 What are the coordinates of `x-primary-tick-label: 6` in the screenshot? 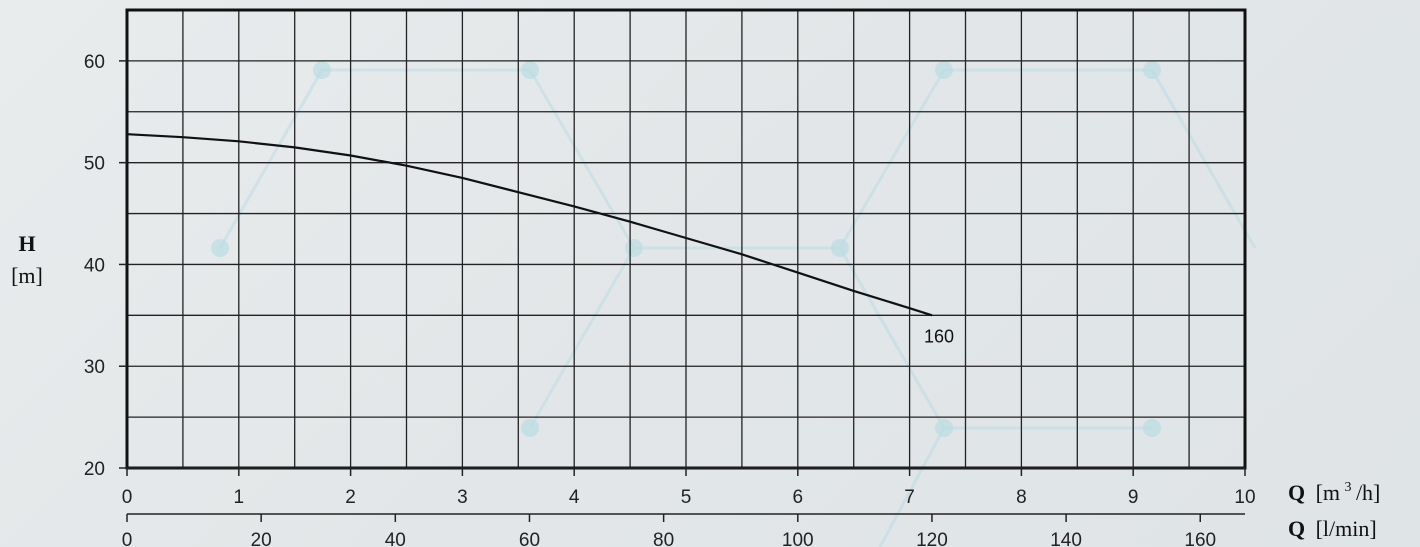 It's located at (798, 497).